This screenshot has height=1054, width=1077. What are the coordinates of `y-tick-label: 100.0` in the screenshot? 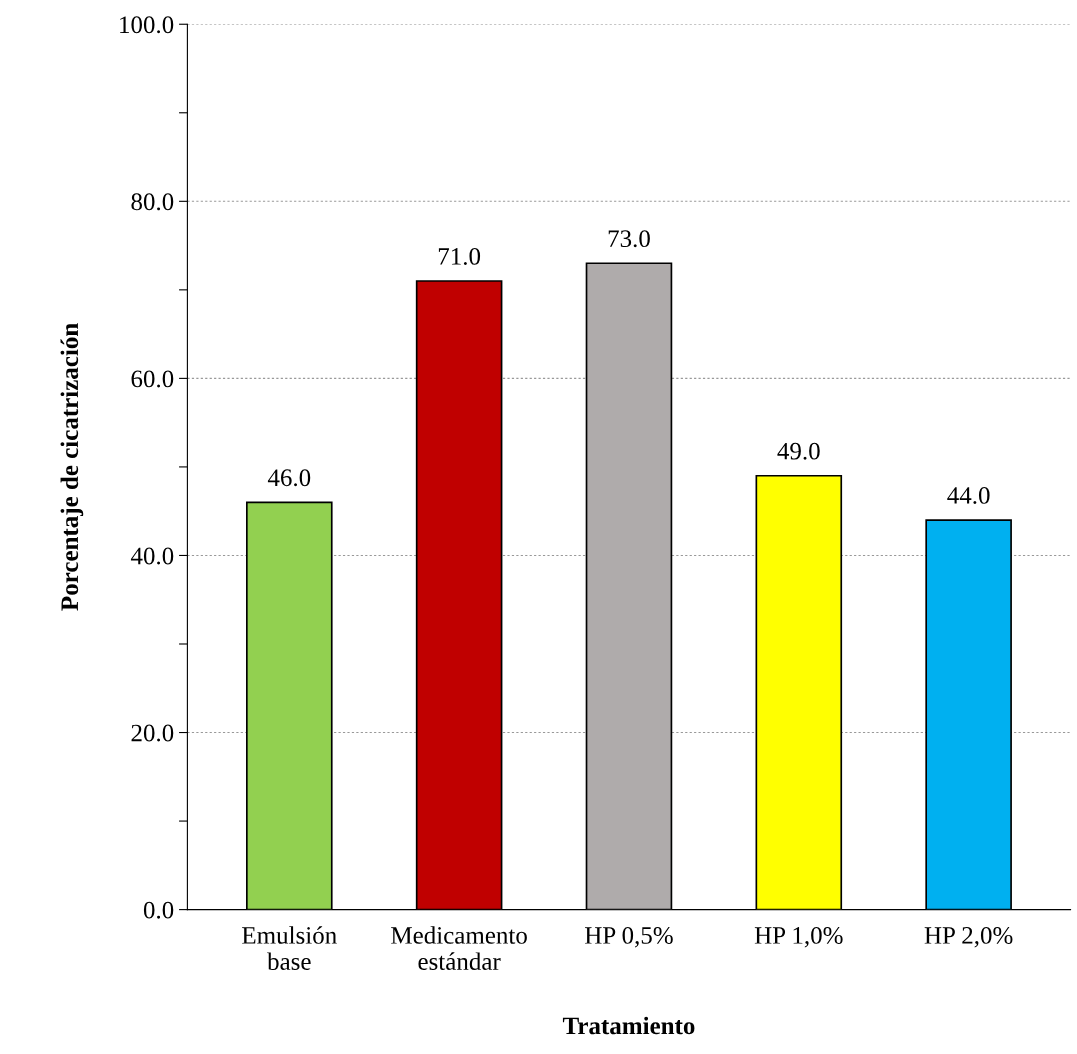 It's located at (147, 25).